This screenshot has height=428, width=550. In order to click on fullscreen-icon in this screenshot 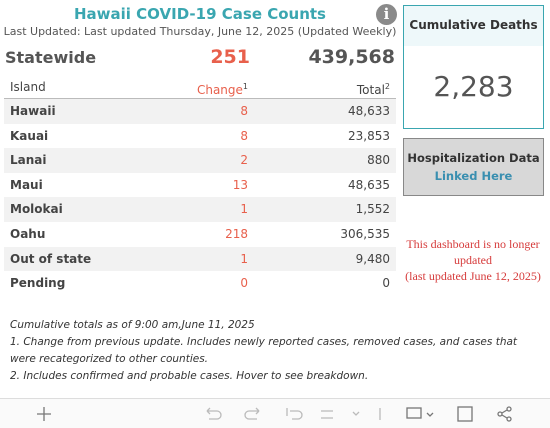, I will do `click(465, 414)`.